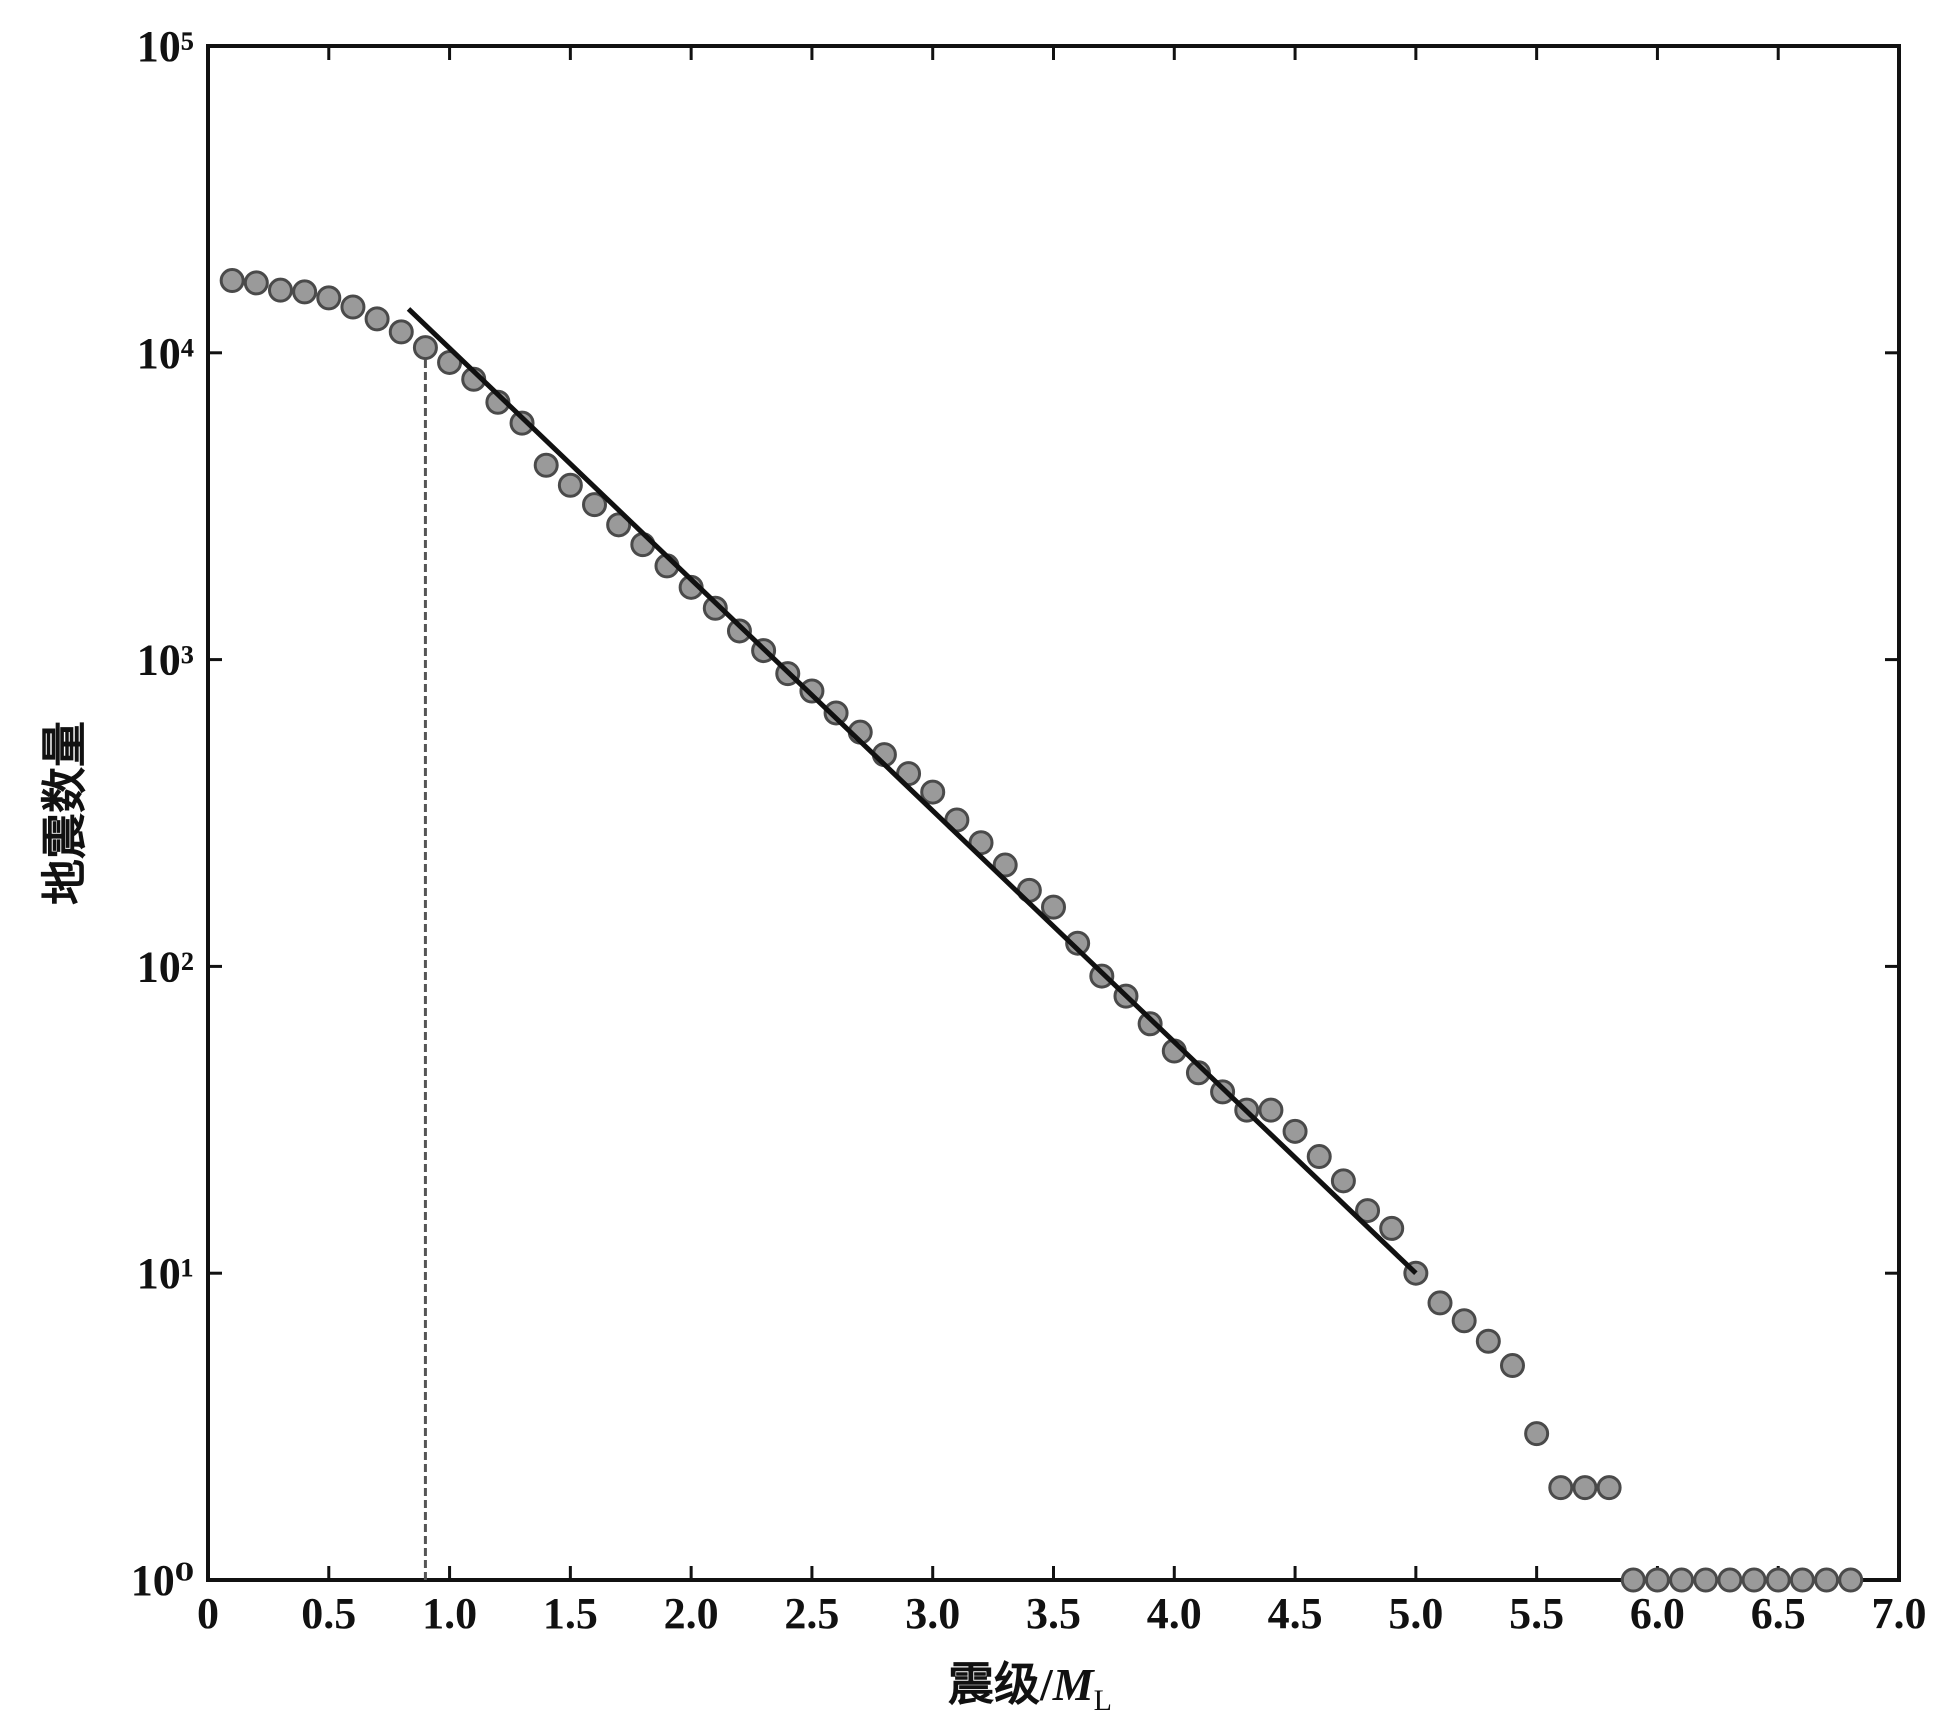 Image resolution: width=1945 pixels, height=1734 pixels. I want to click on x-tick-label: 0.5, so click(328, 1613).